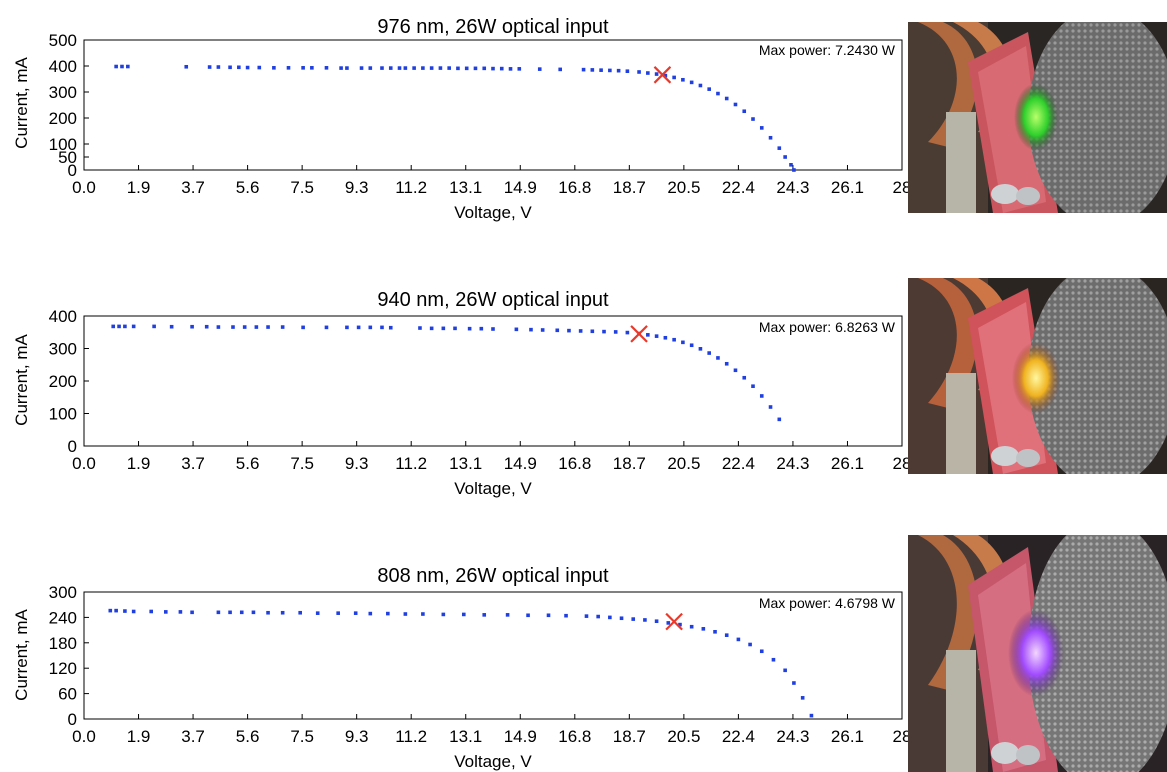 The image size is (1167, 772). What do you see at coordinates (63, 118) in the screenshot?
I see `y-tick-label: 200` at bounding box center [63, 118].